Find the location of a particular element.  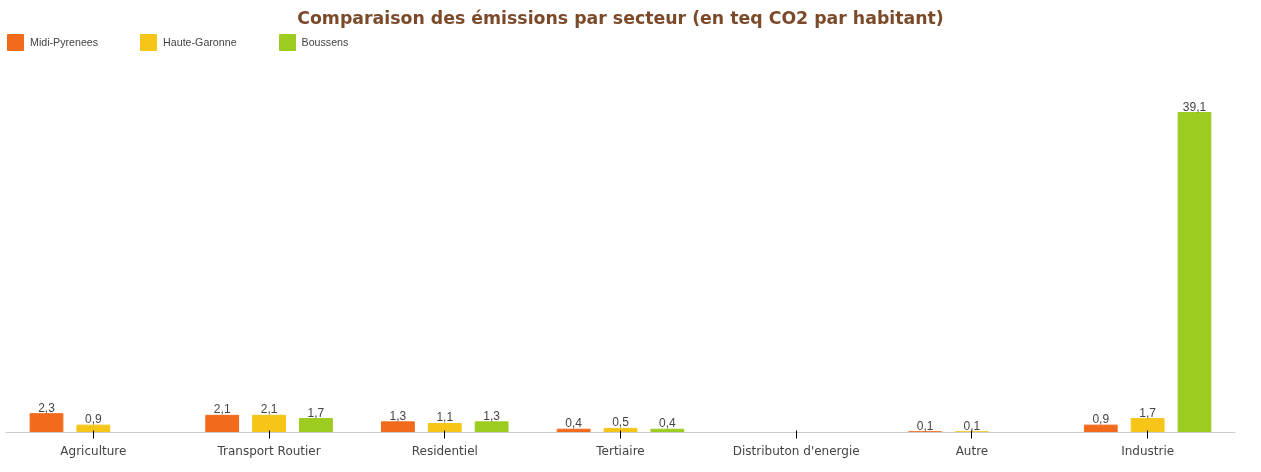

data-label: 39,1 is located at coordinates (1194, 106).